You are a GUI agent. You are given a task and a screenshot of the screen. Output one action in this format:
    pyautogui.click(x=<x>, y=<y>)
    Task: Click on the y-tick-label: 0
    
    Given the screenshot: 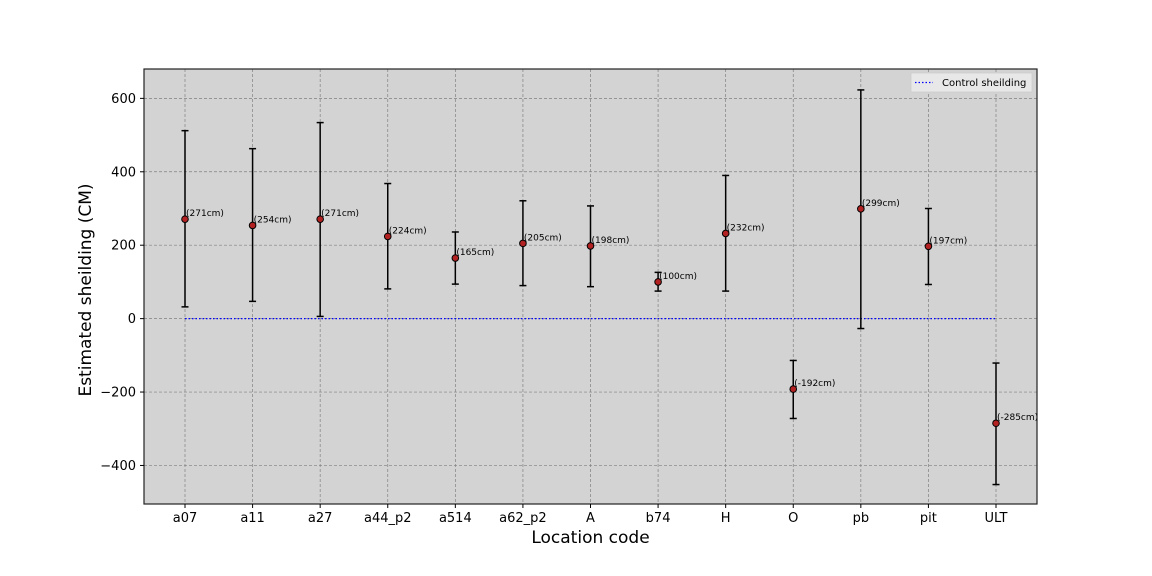 What is the action you would take?
    pyautogui.click(x=132, y=319)
    